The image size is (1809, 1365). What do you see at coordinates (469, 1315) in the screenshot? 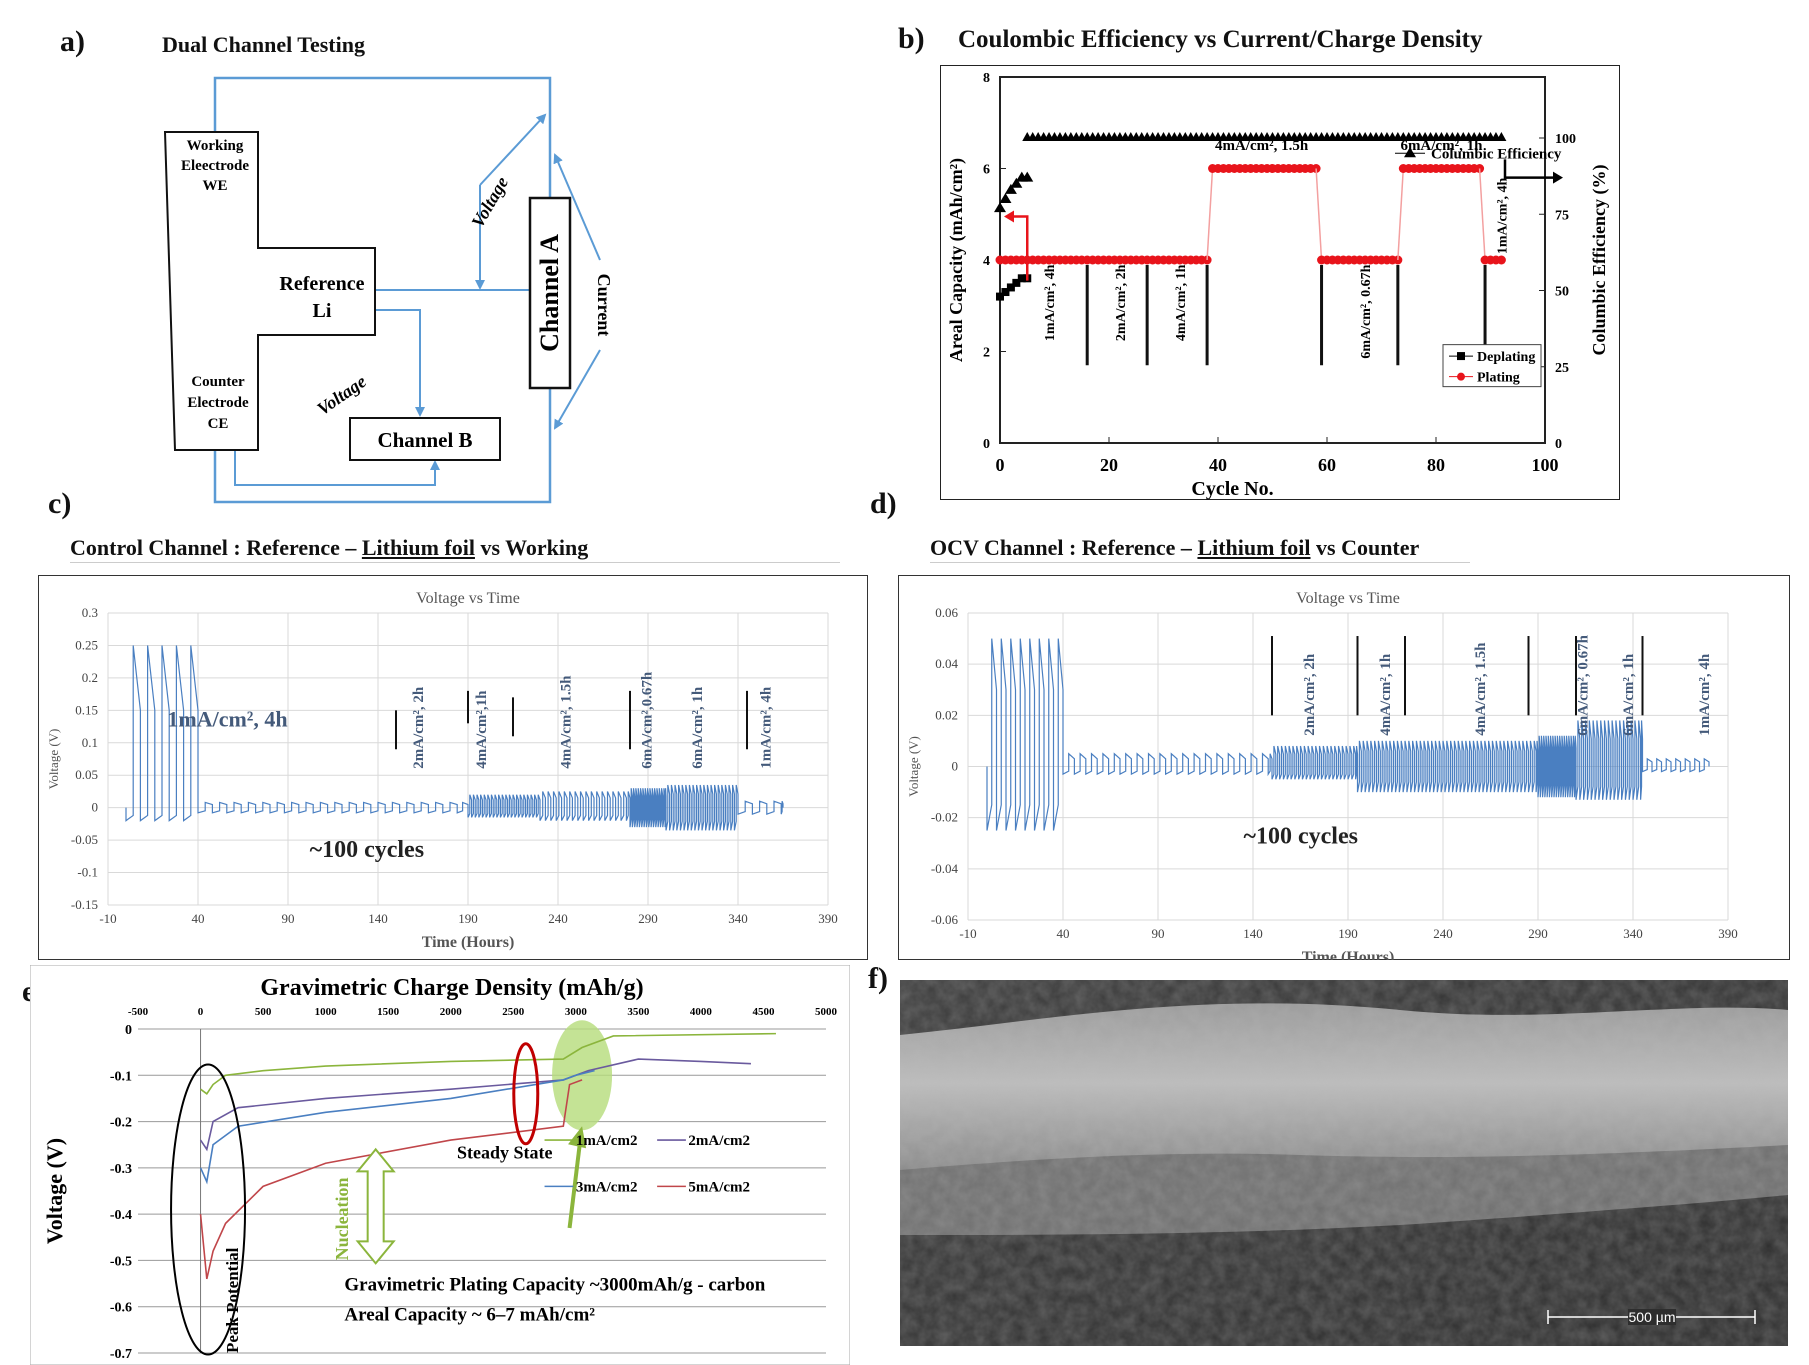
I see `capacity-note-2: Areal Capacity ~ 6–7 mAh/cm²` at bounding box center [469, 1315].